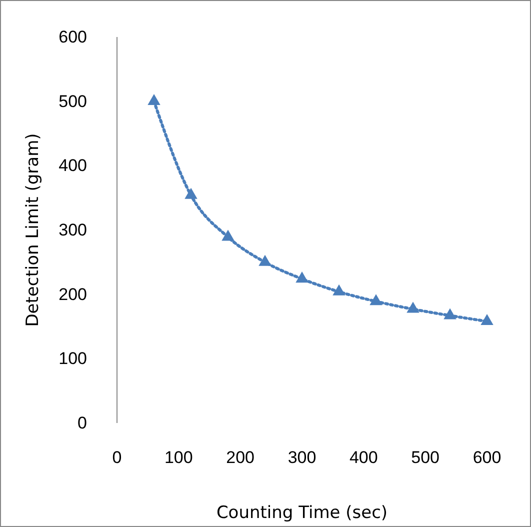 The width and height of the screenshot is (531, 527). I want to click on x-tick-label: 300, so click(302, 458).